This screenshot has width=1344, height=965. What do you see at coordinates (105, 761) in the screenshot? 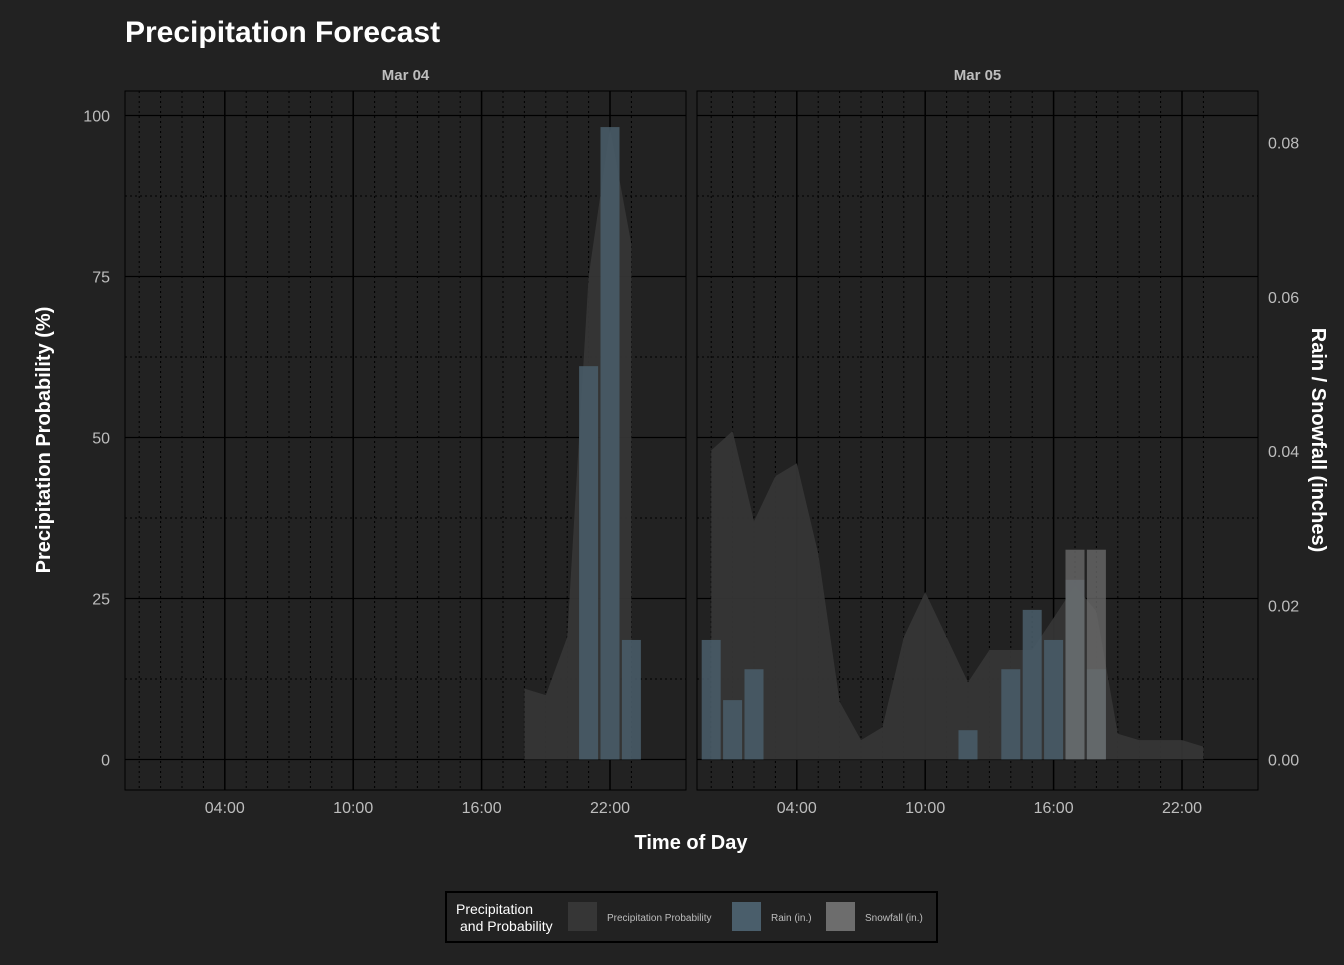
I see `y-tick-label-left: 0` at bounding box center [105, 761].